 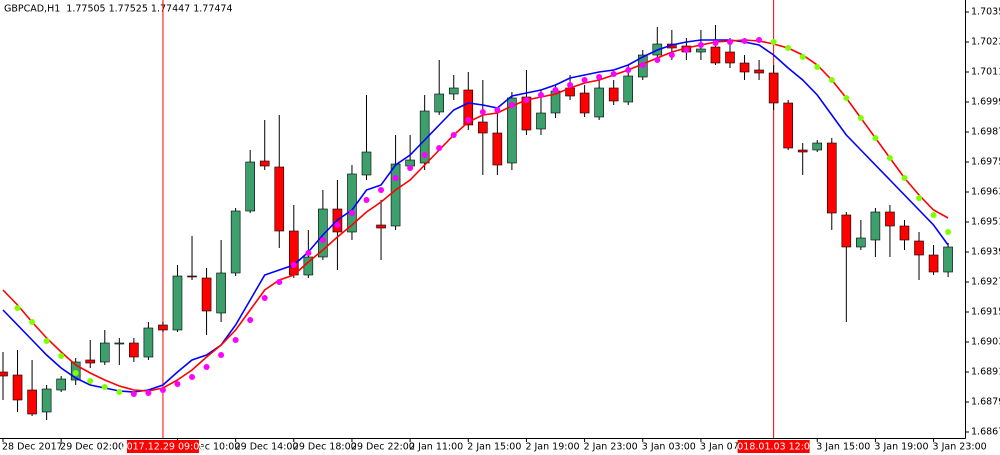 I want to click on x-tick-label: 29 Dec 14:00, so click(x=267, y=447).